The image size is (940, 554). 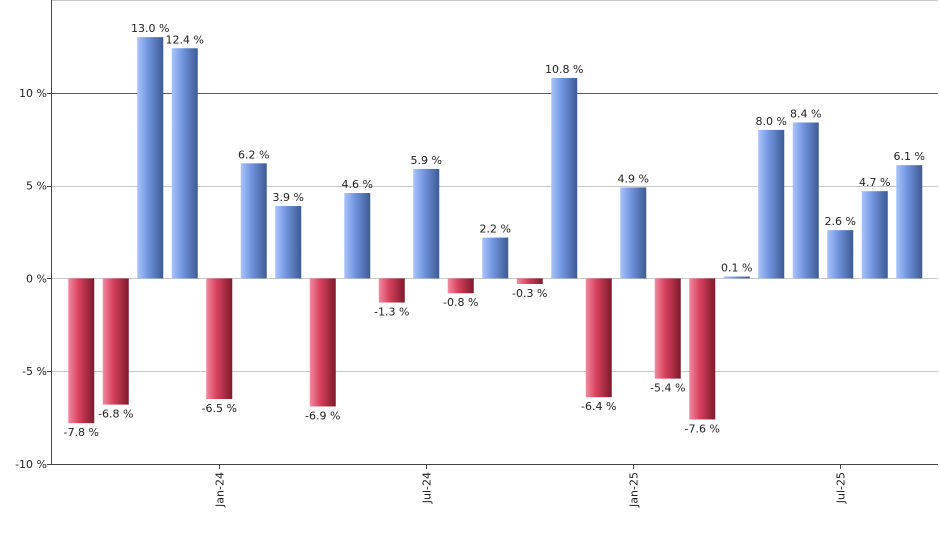 I want to click on y-tick-label: -5 %, so click(x=34, y=371).